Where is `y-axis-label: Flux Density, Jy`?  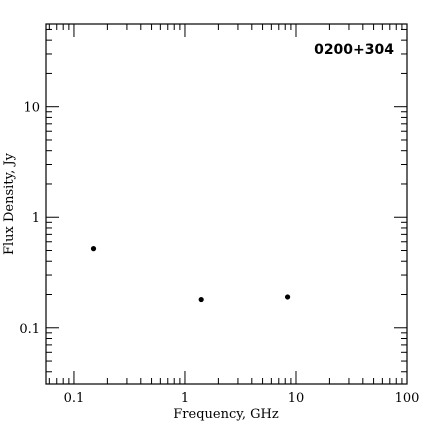
y-axis-label: Flux Density, Jy is located at coordinates (9, 203).